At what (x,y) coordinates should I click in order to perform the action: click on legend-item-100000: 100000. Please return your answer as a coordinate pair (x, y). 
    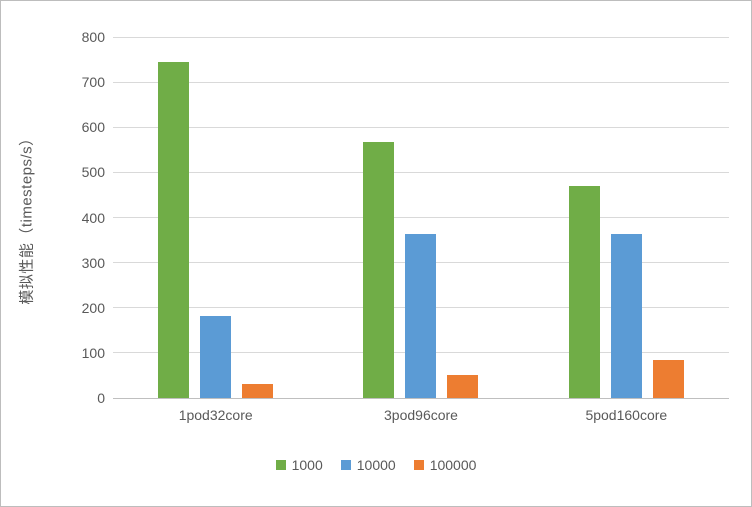
    Looking at the image, I should click on (445, 465).